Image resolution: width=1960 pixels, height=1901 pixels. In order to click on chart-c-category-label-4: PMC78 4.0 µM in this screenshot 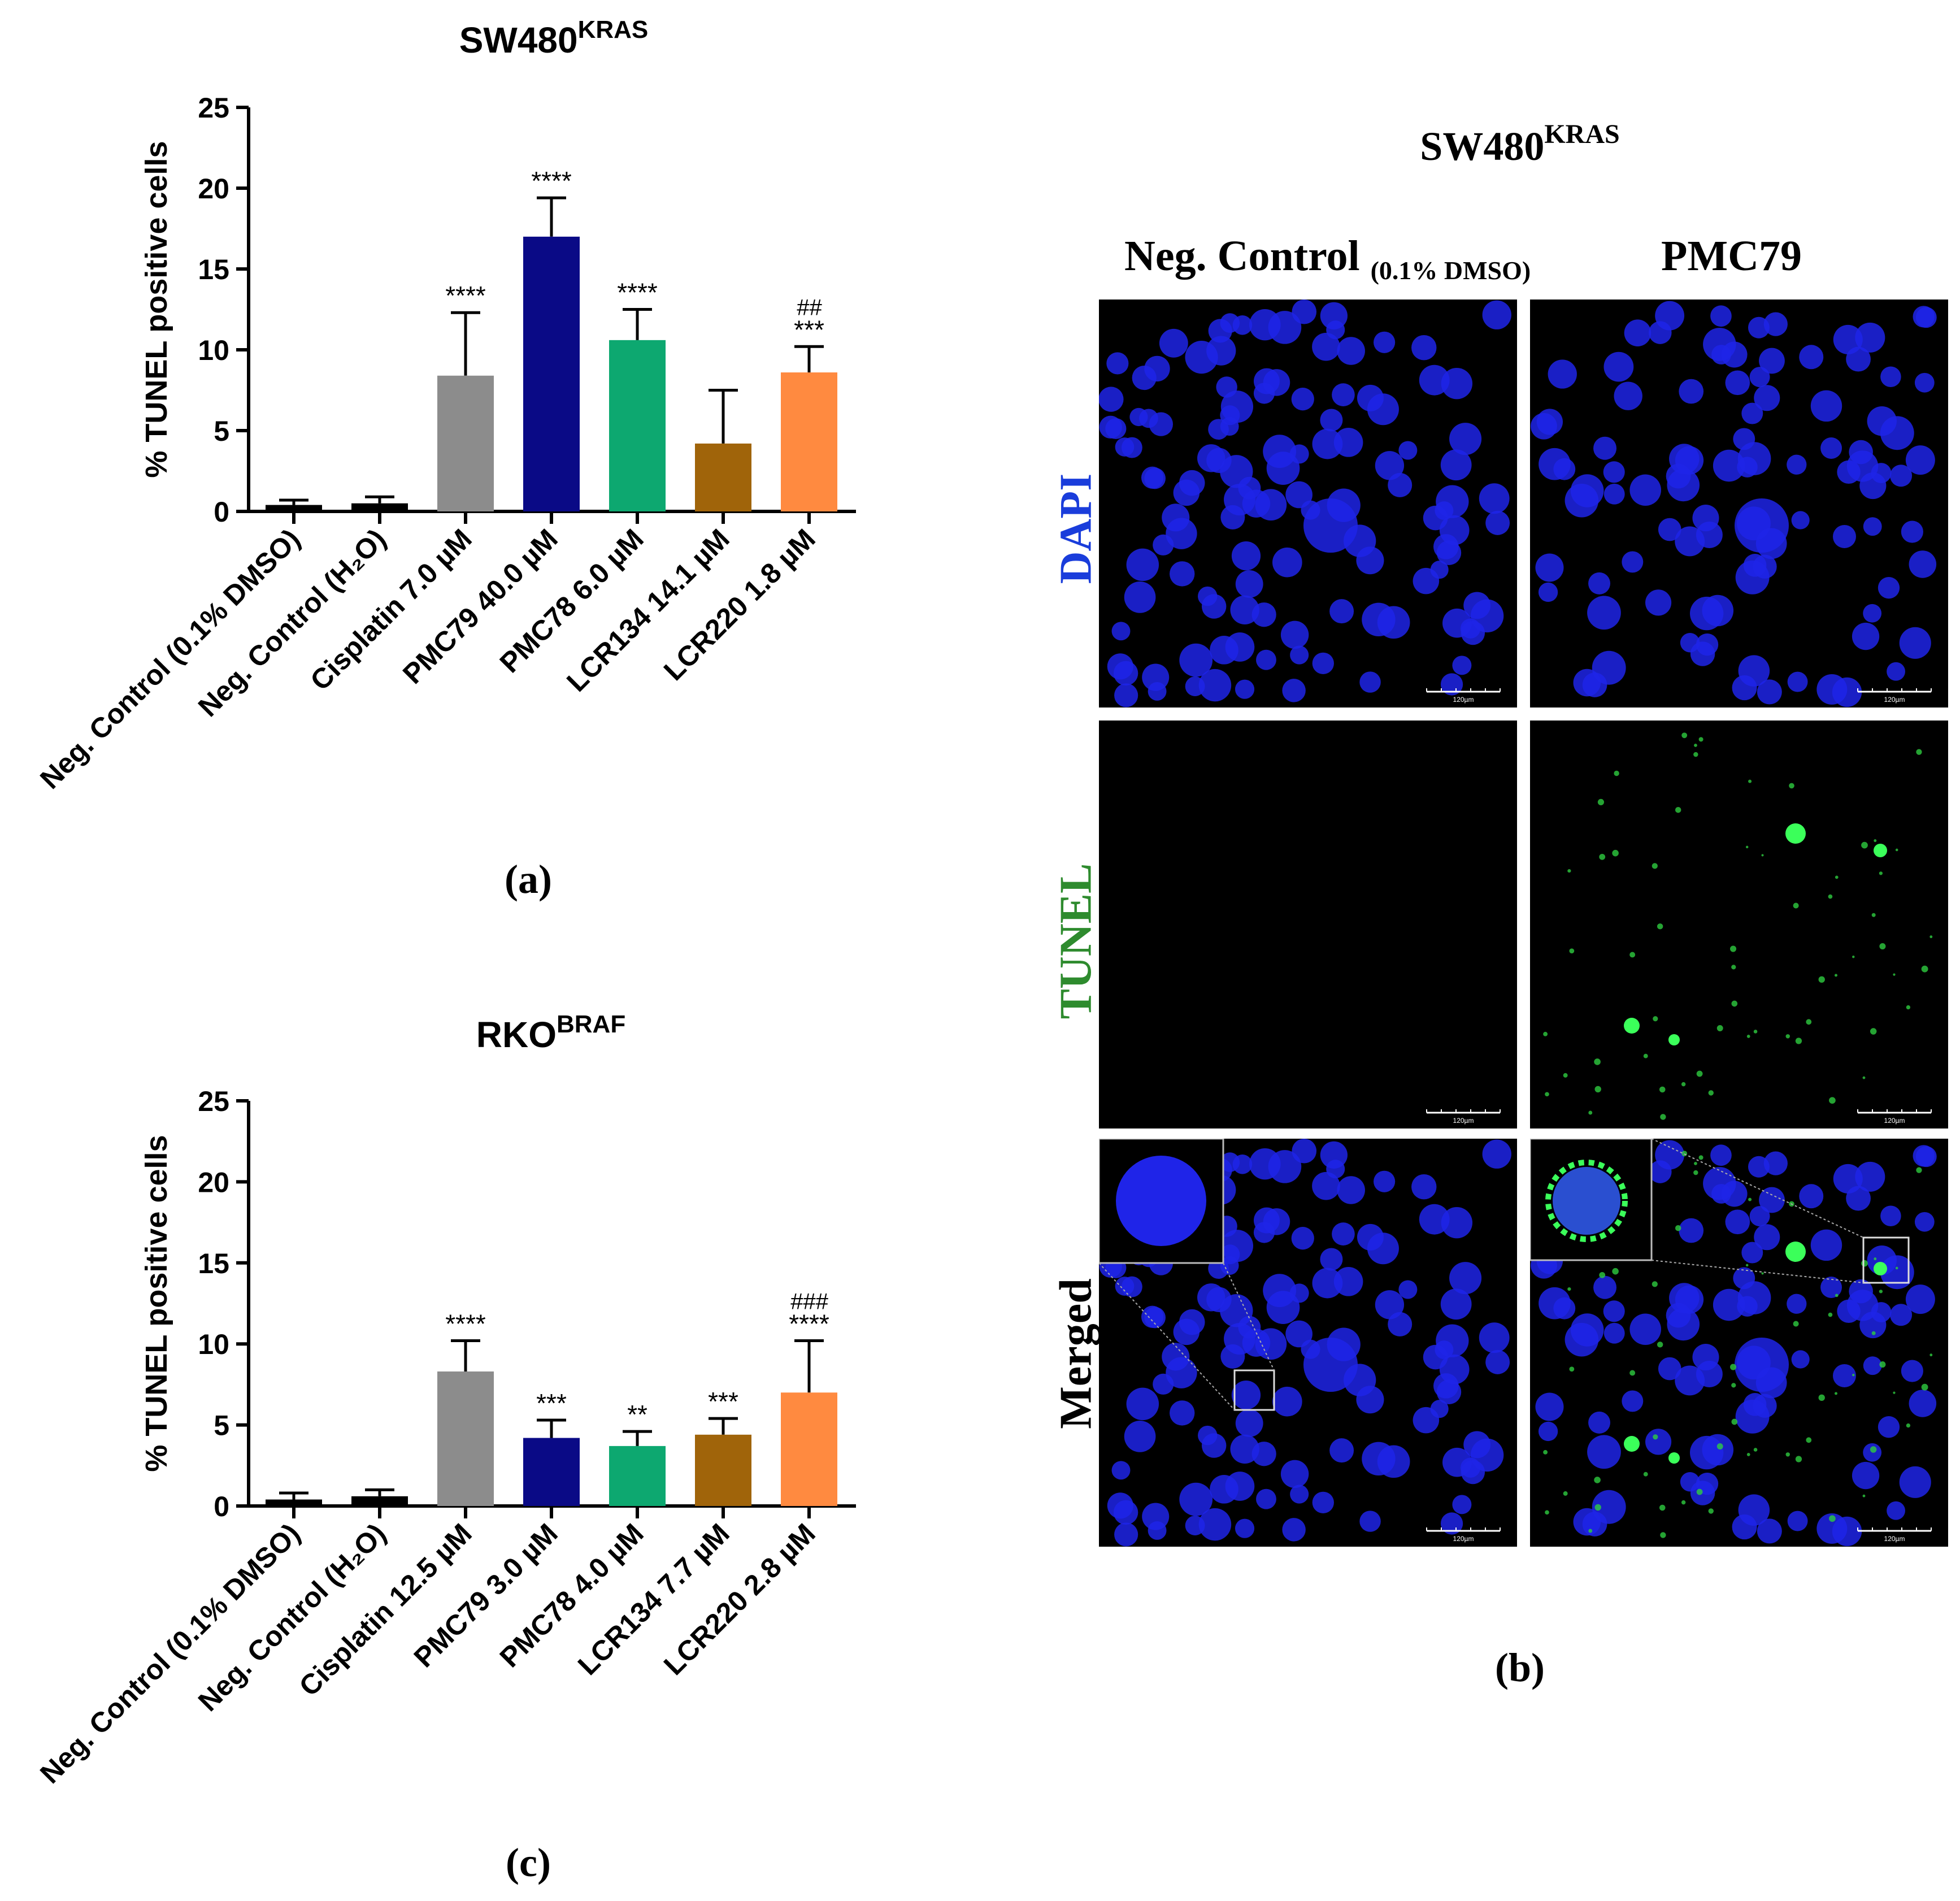, I will do `click(572, 1595)`.